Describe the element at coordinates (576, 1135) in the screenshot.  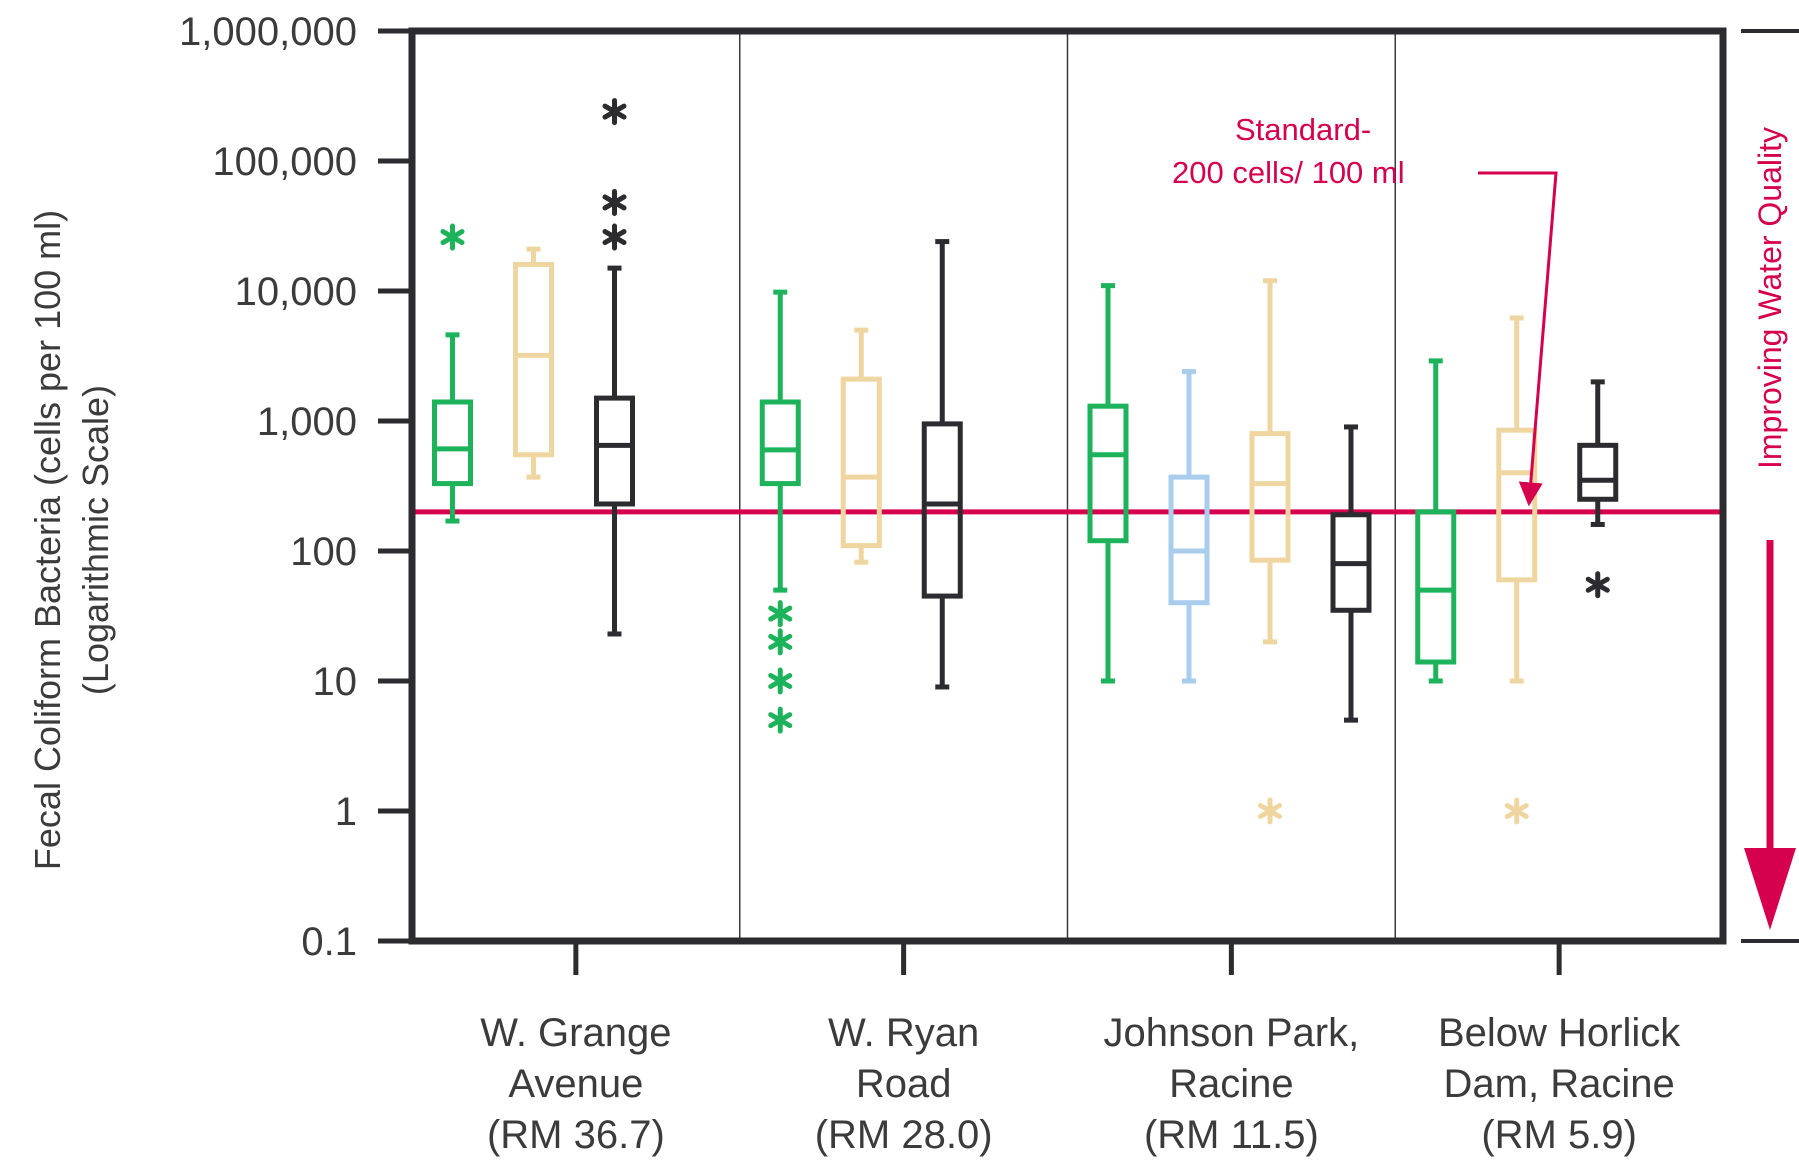
I see `x-tick-label: (RM 36.7)` at that location.